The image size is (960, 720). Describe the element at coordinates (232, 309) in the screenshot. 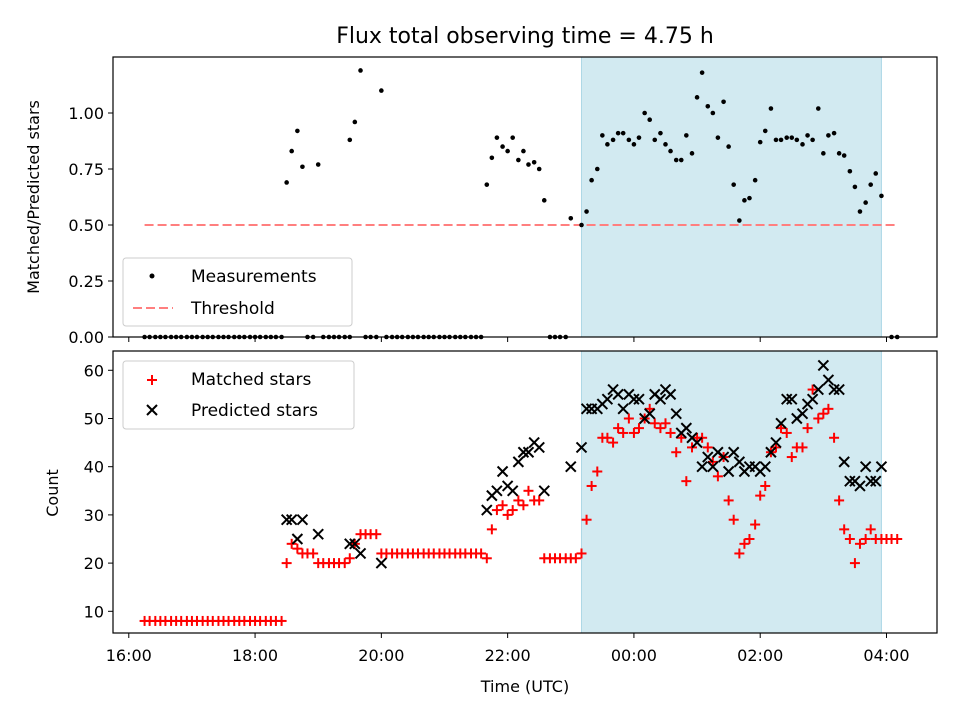

I see `legend-threshold-label: Threshold` at that location.